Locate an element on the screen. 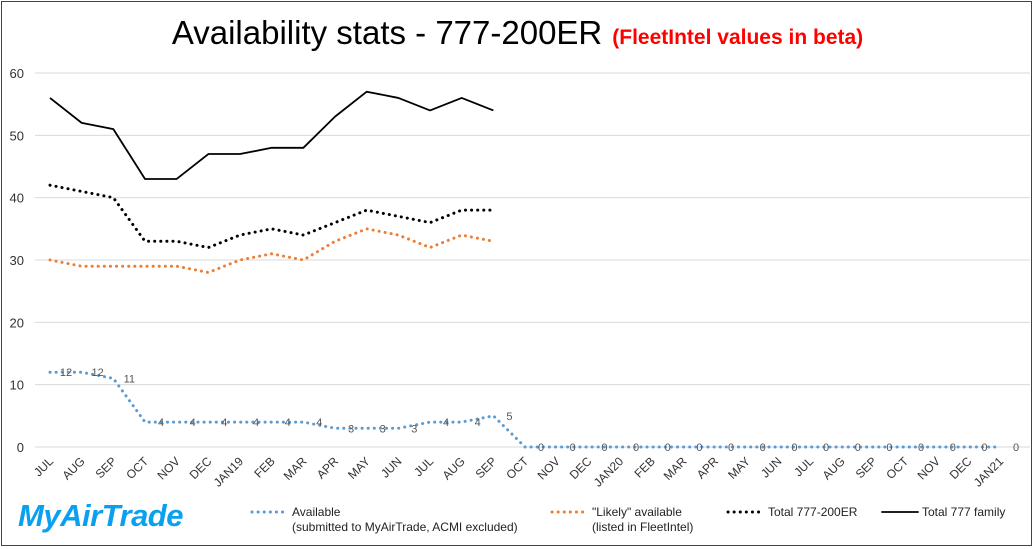  legend-label-line2: (listed in FleetIntel) is located at coordinates (643, 527).